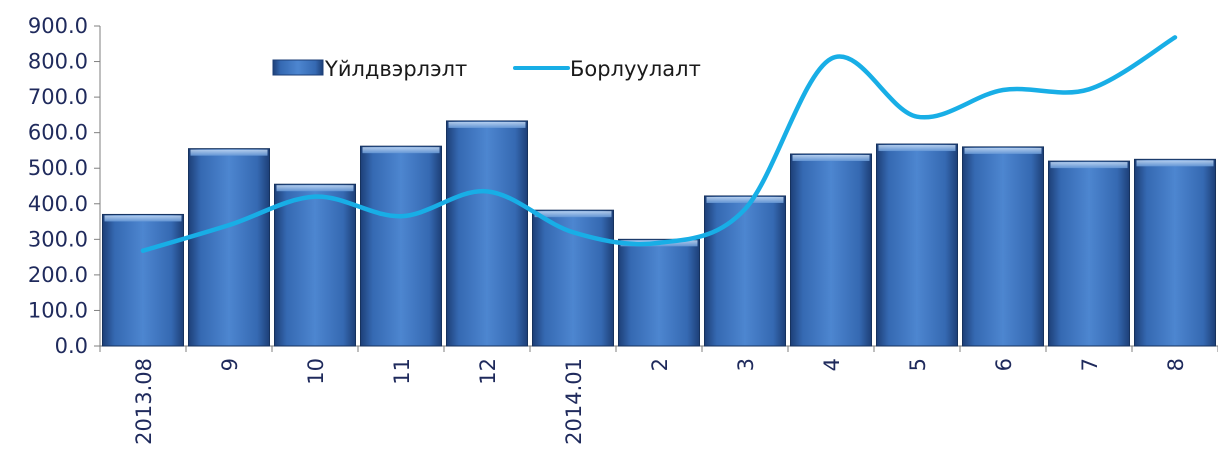  I want to click on x-tick-label: 7, so click(1090, 364).